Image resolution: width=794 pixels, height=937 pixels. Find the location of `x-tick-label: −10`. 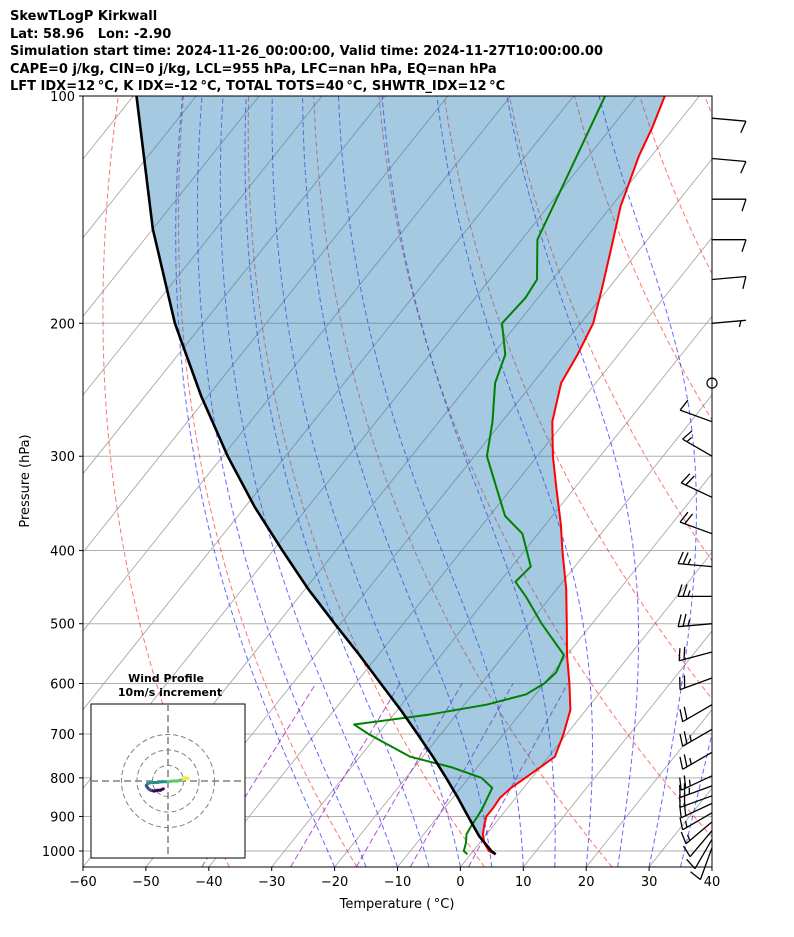

x-tick-label: −10 is located at coordinates (397, 882).